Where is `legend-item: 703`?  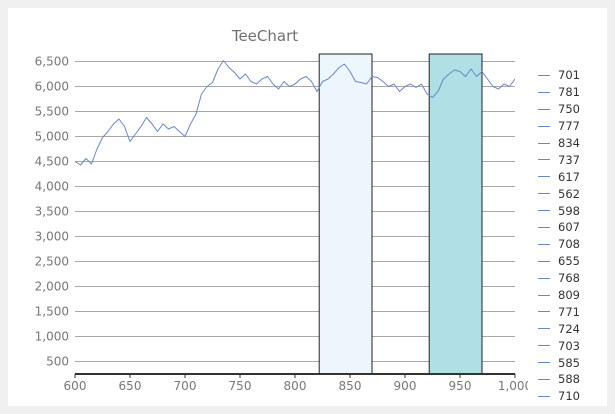 legend-item: 703 is located at coordinates (568, 345).